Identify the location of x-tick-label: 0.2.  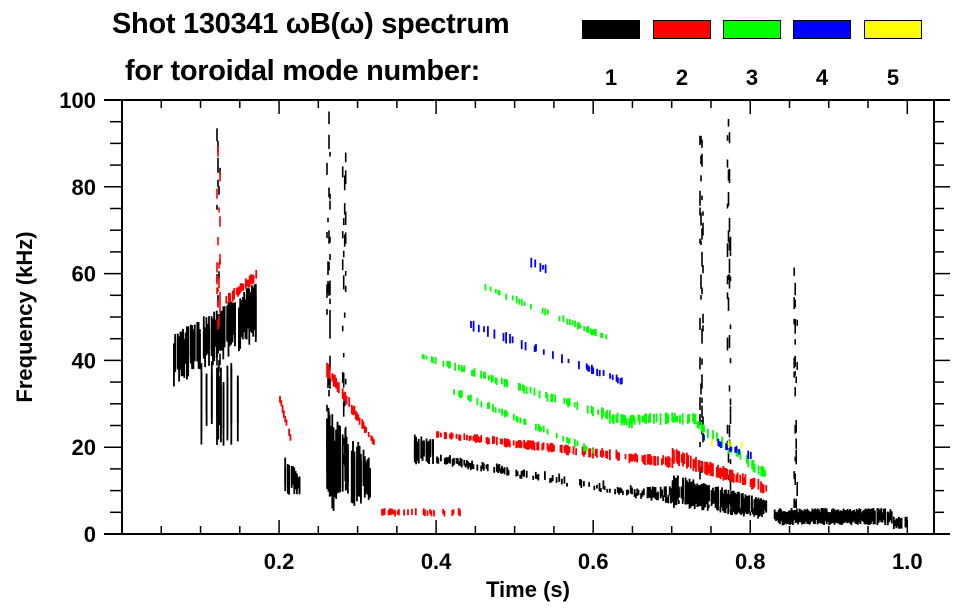
(279, 561).